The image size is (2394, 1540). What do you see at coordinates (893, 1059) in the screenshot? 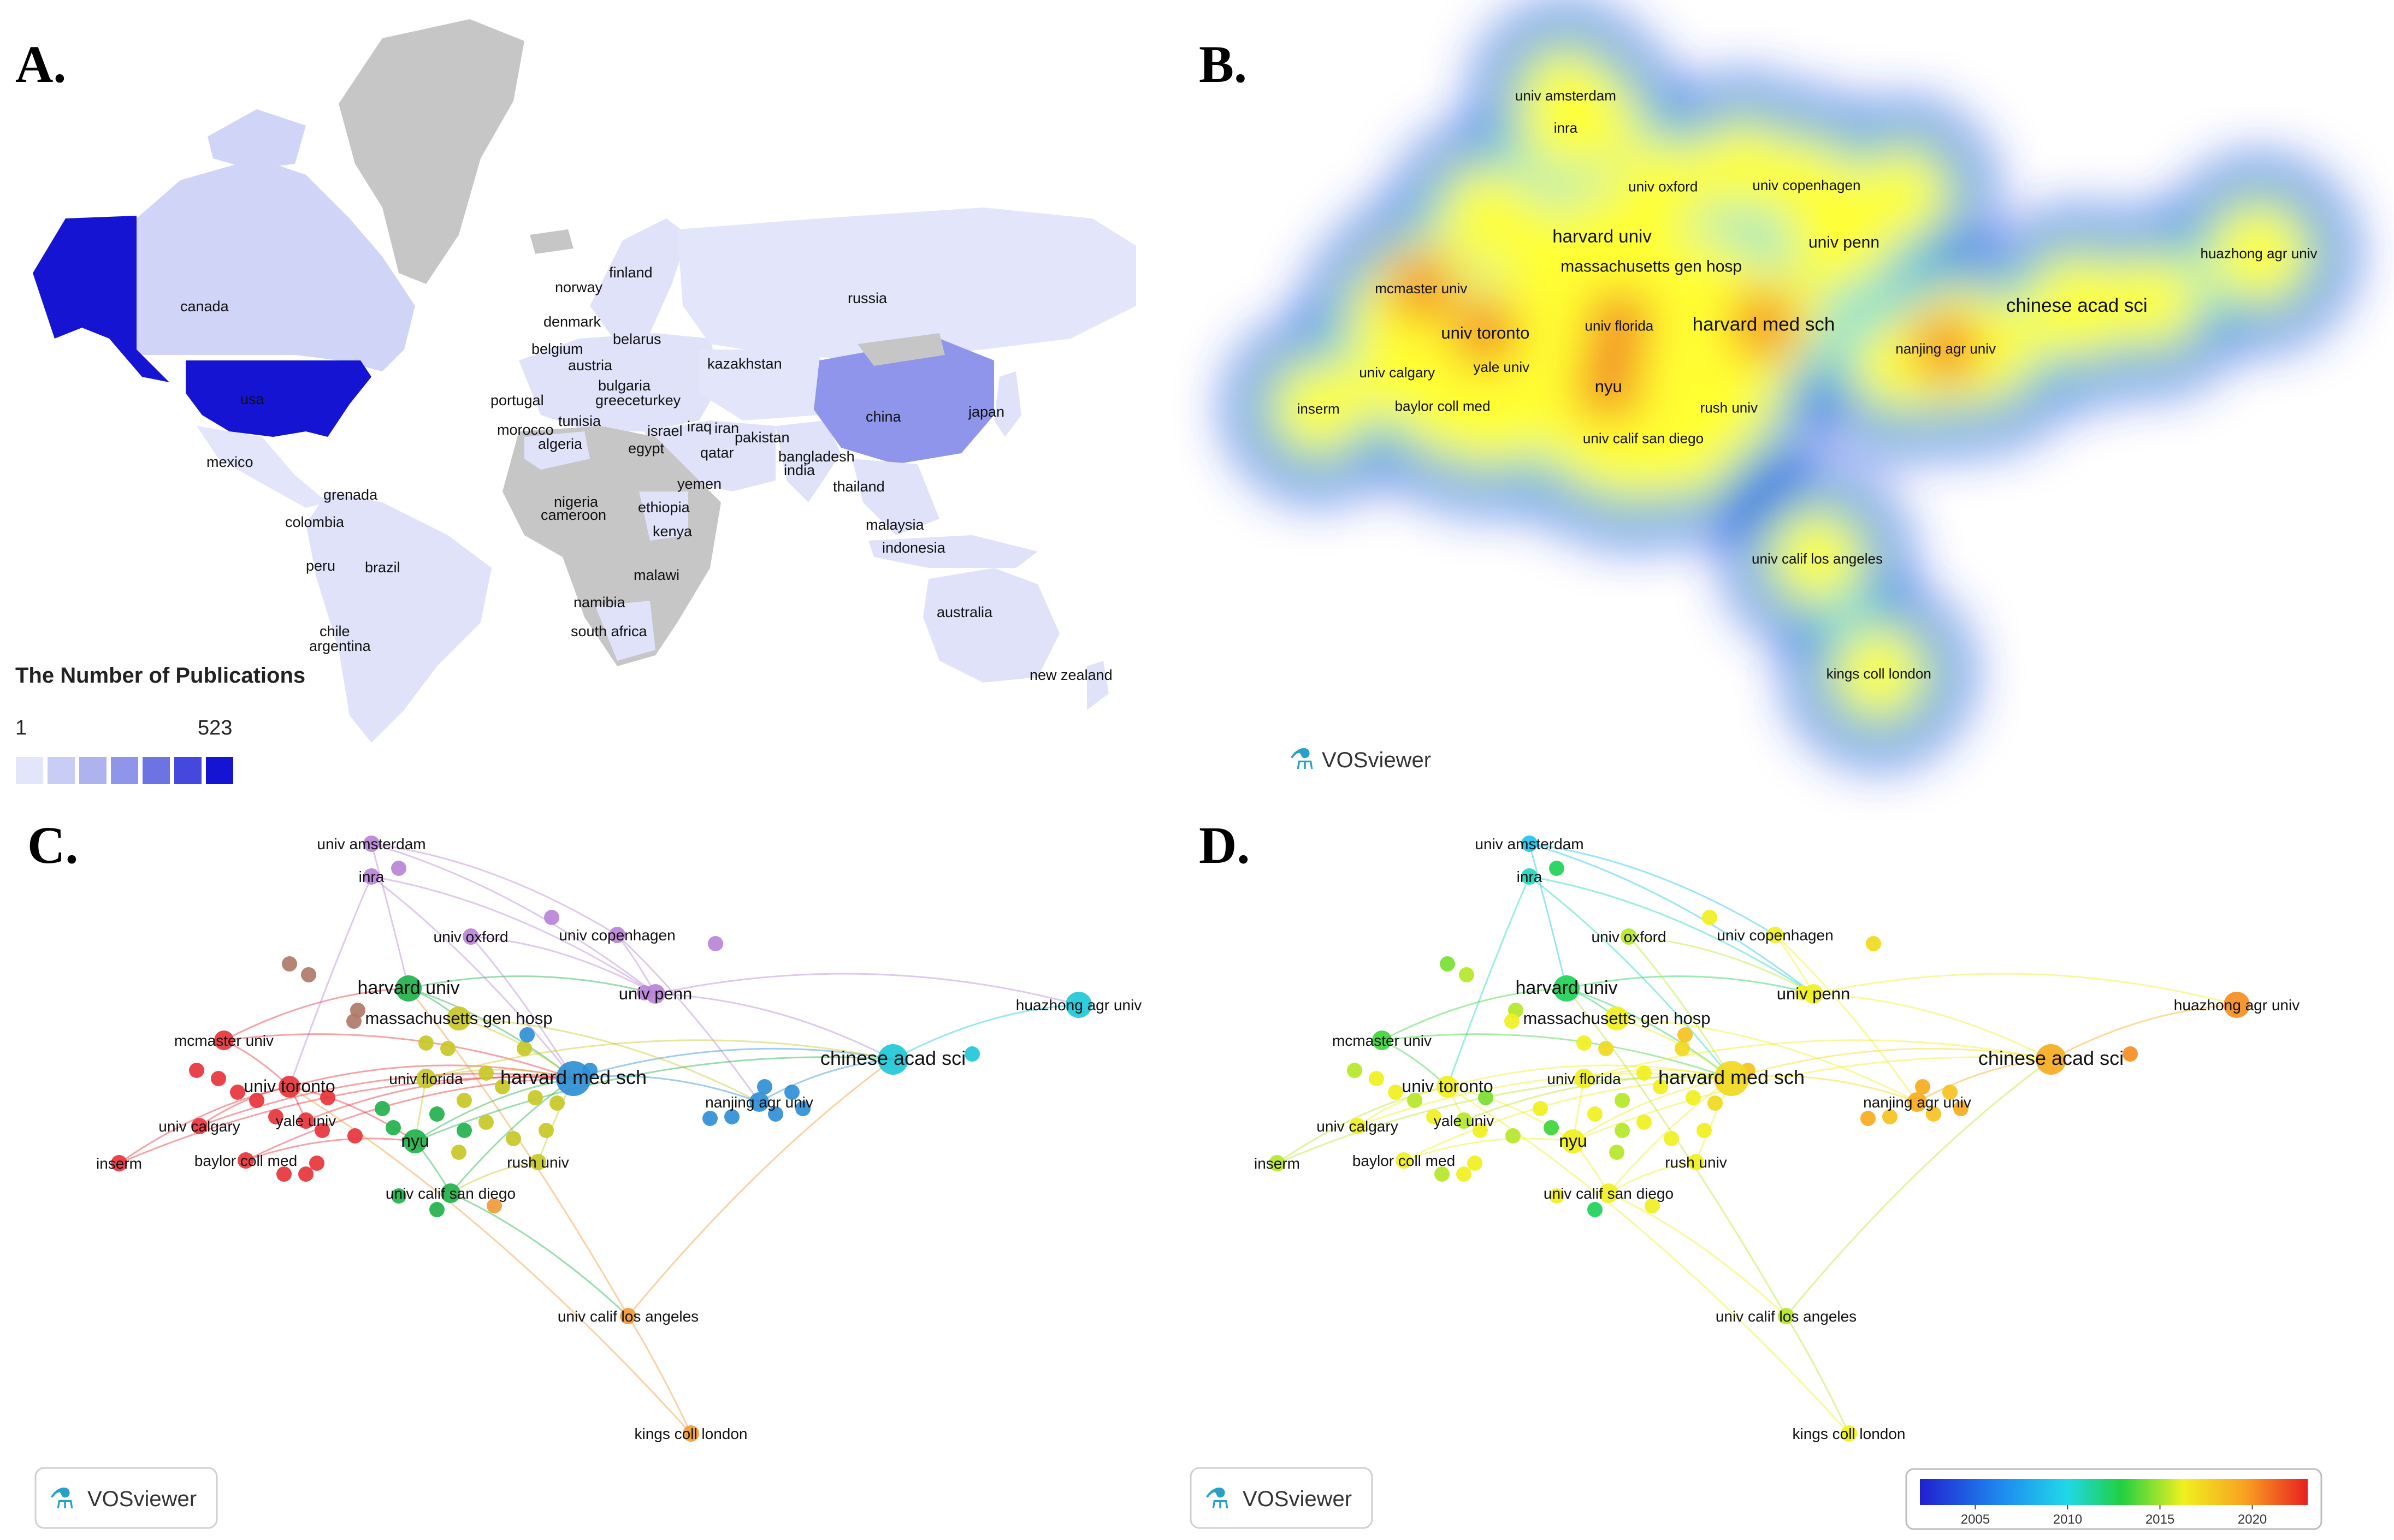
I see `node-chinese-acad-sci` at bounding box center [893, 1059].